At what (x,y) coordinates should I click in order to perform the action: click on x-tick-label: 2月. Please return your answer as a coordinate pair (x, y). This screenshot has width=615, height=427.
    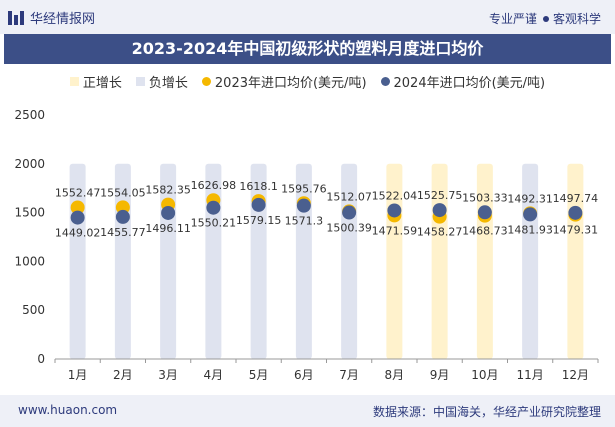
    Looking at the image, I should click on (123, 375).